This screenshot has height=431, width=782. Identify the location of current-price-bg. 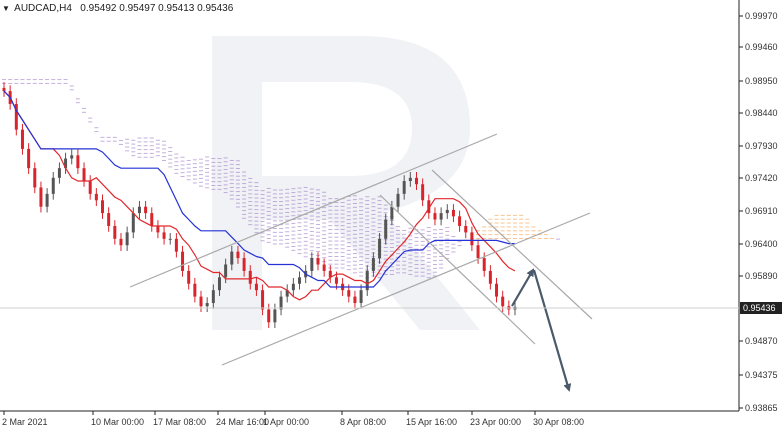
(761, 308).